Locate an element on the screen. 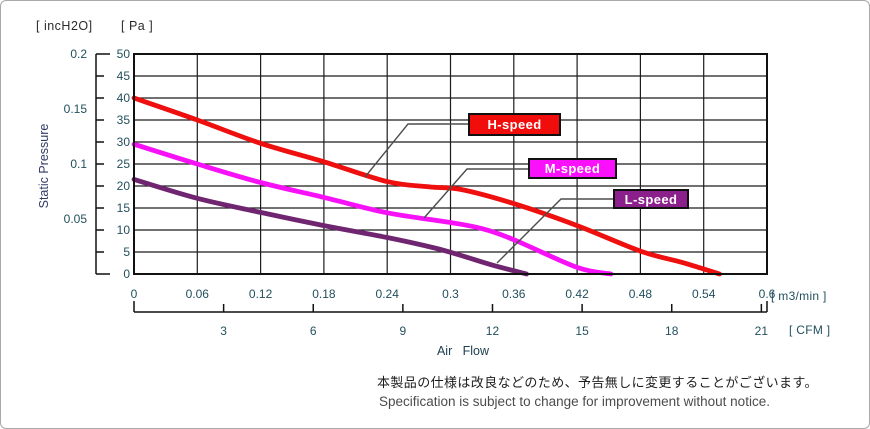  x-unit-m3min-label: [ m3/min ] is located at coordinates (799, 296).